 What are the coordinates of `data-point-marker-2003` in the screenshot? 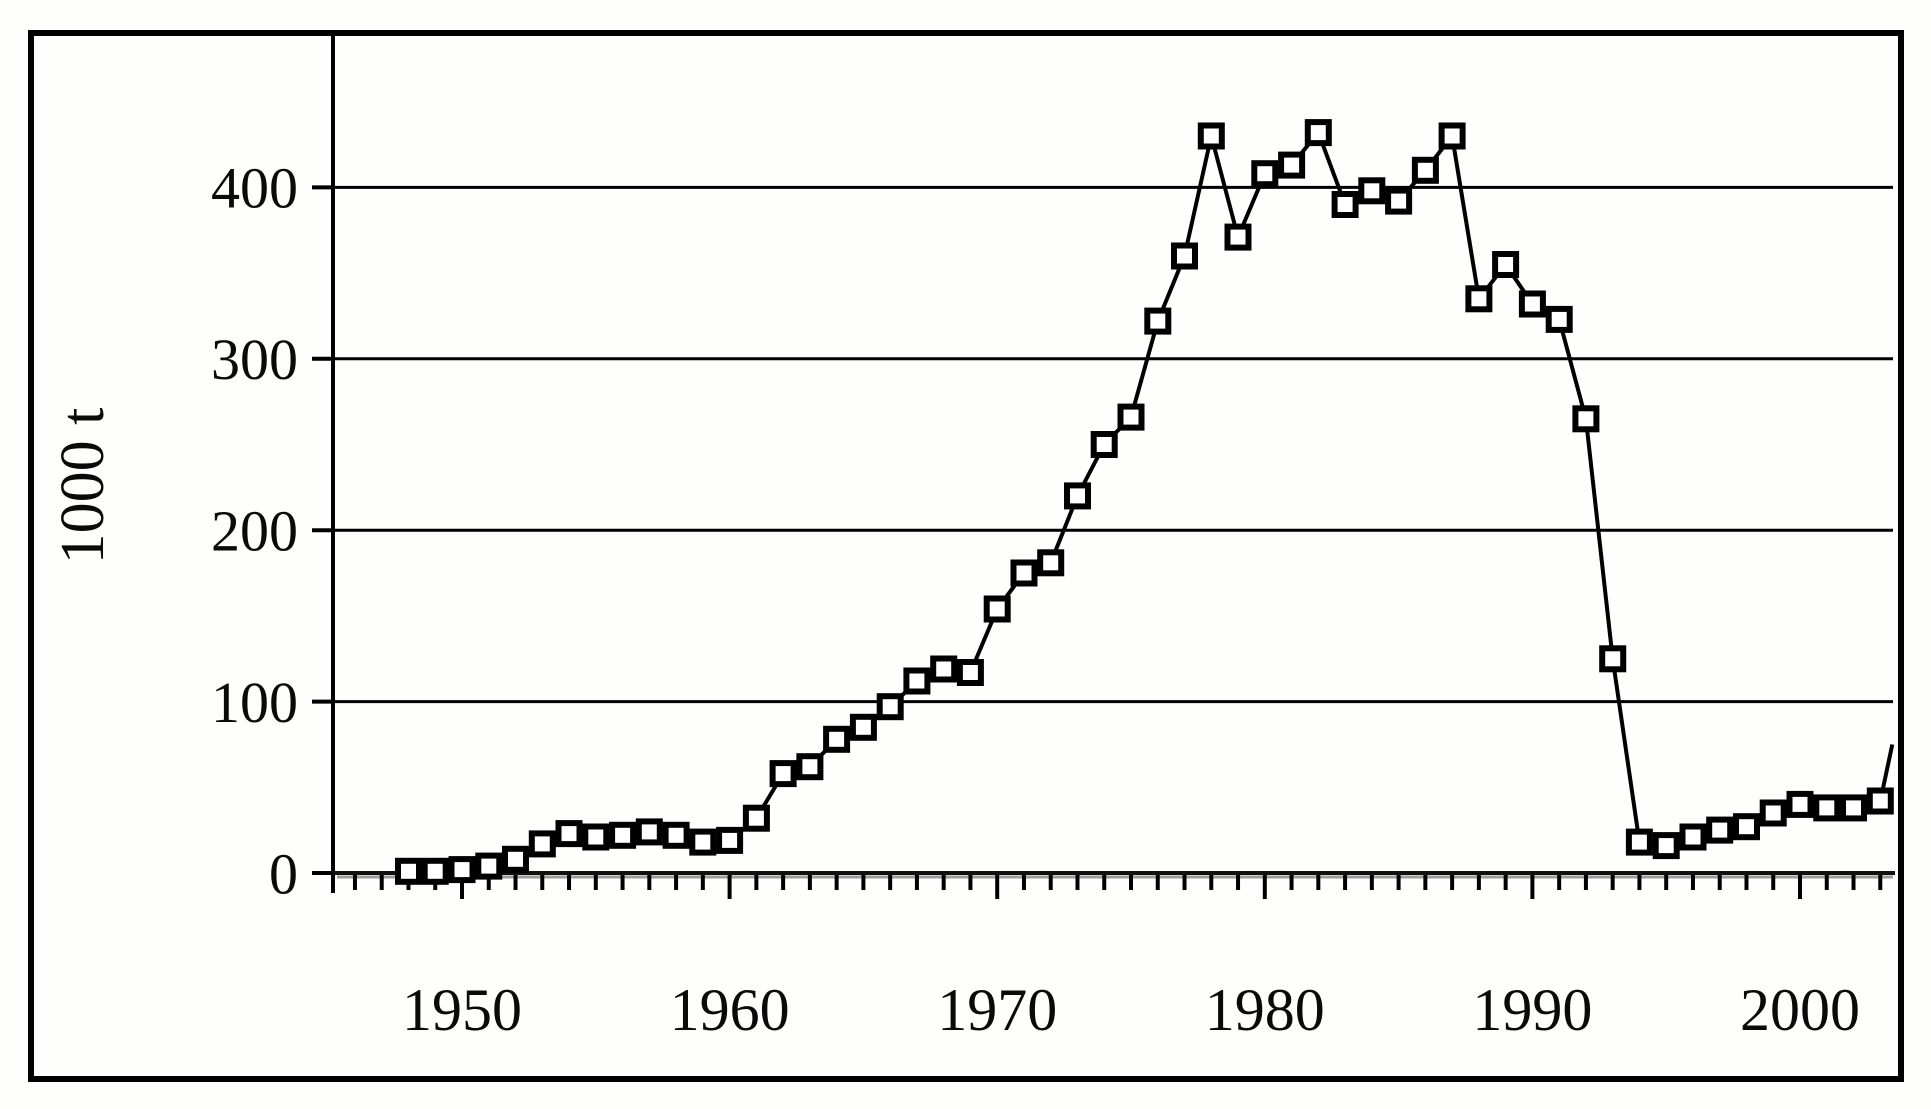 It's located at (1880, 801).